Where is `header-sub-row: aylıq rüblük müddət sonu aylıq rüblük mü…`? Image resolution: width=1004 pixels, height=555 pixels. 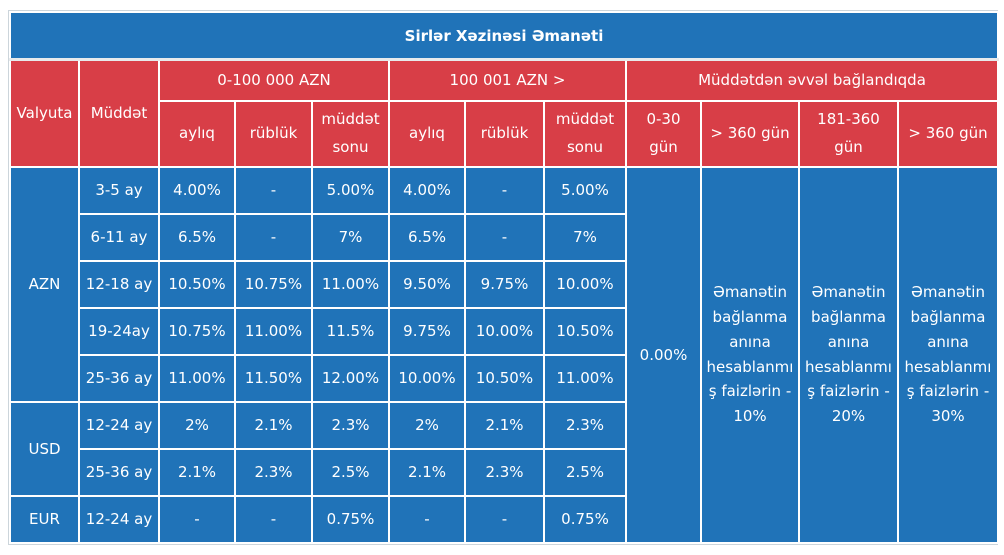
header-sub-row: aylıq rüblük müddət sonu aylıq rüblük mü… is located at coordinates (504, 133).